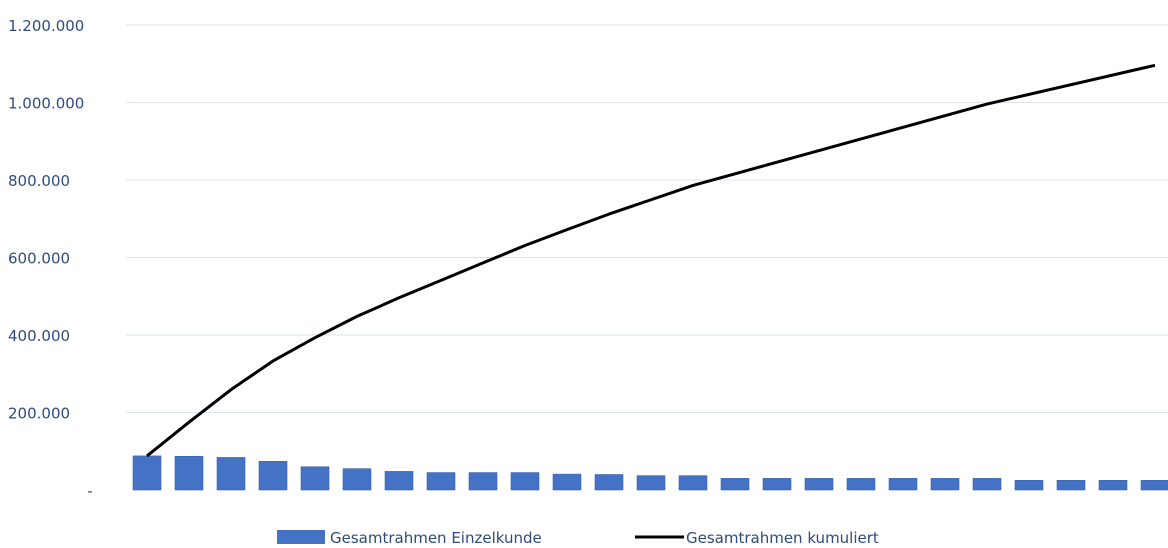 The width and height of the screenshot is (1168, 548). Describe the element at coordinates (46, 104) in the screenshot. I see `y-tick-label: 1.000.000` at that location.